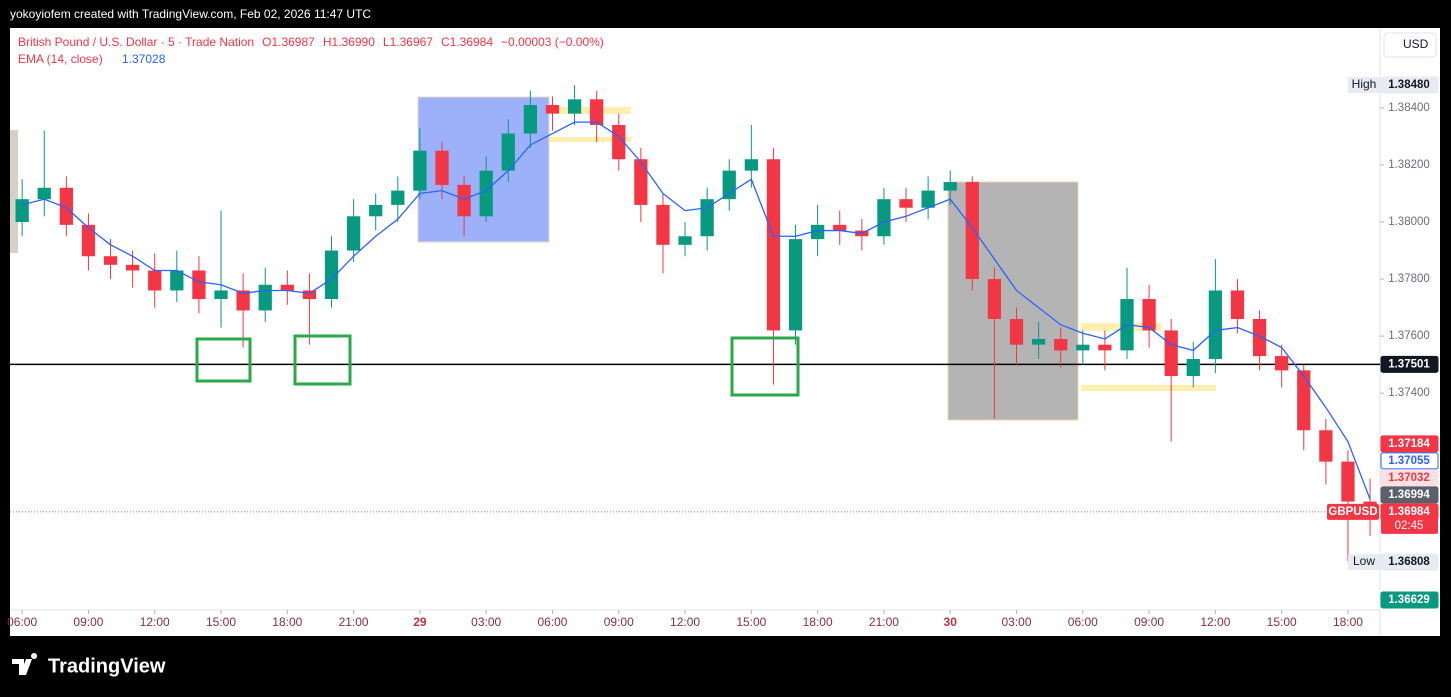 The height and width of the screenshot is (697, 1451). Describe the element at coordinates (1409, 495) in the screenshot. I see `price-tag-label: 1.36994` at that location.